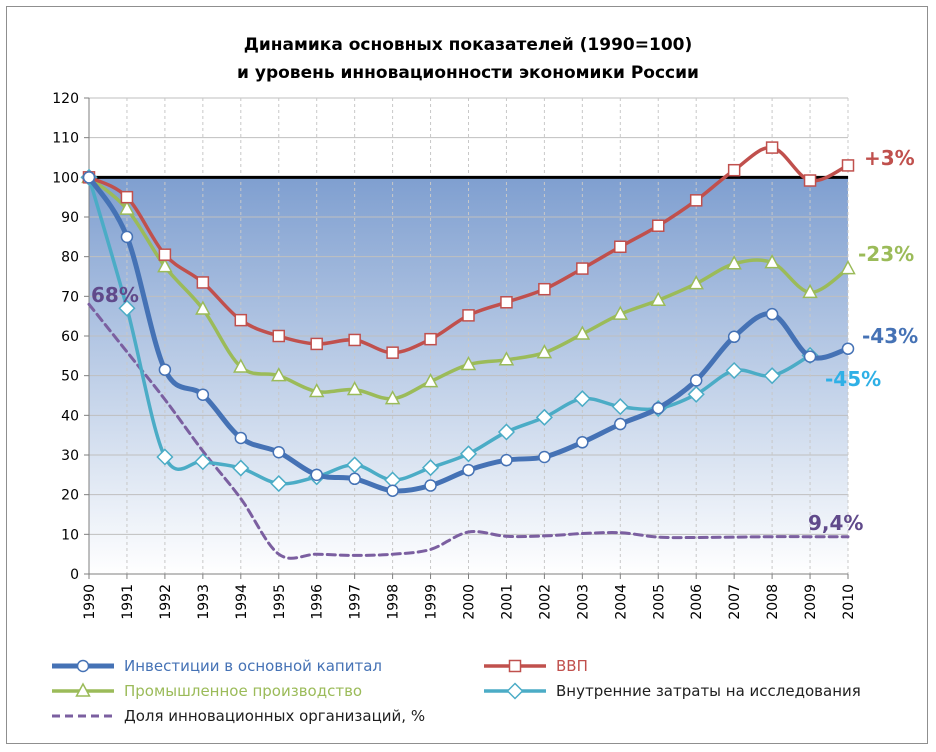 The image size is (936, 752). I want to click on x-tick-label: 1991, so click(128, 602).